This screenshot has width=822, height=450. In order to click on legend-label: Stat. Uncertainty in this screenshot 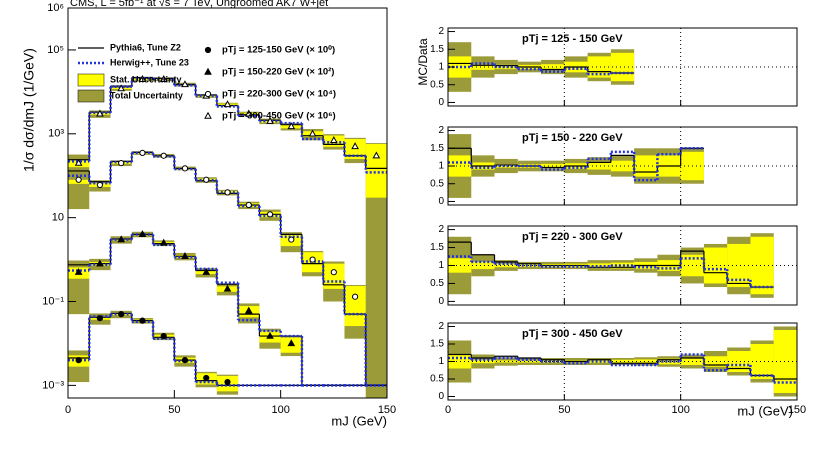, I will do `click(146, 79)`.